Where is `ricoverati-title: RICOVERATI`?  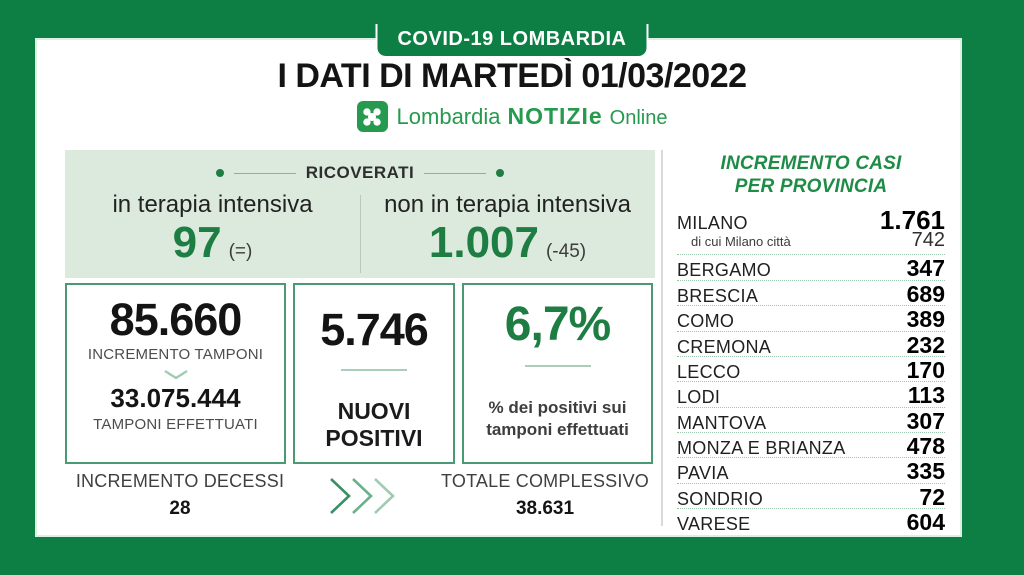
ricoverati-title: RICOVERATI is located at coordinates (360, 172).